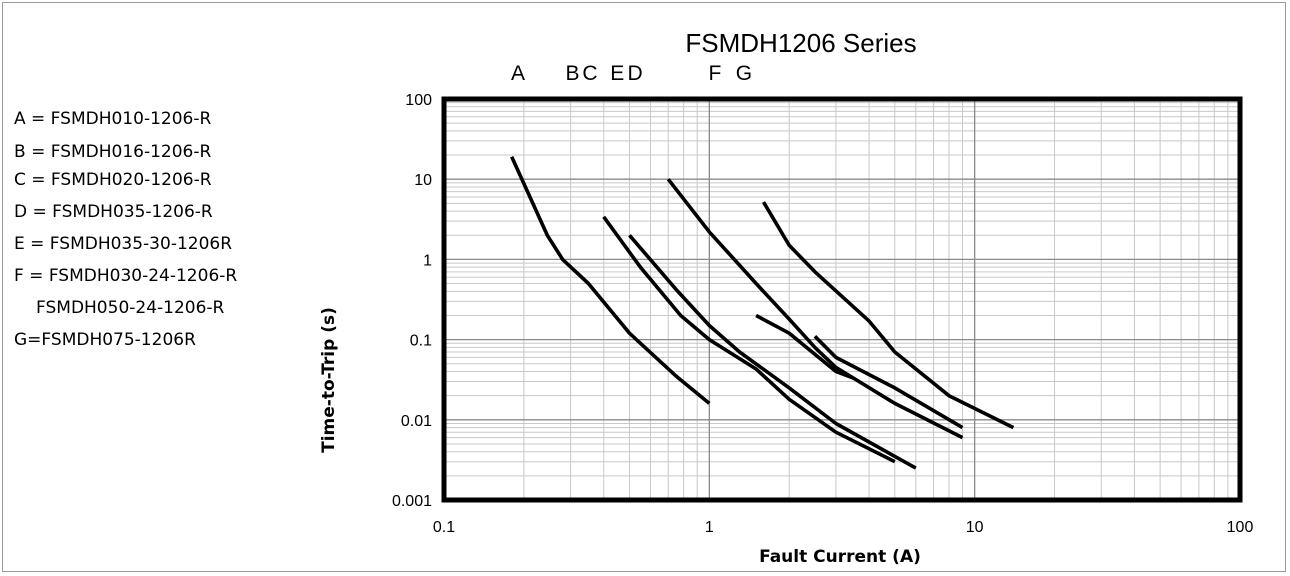 This screenshot has height=576, width=1290. I want to click on curve-letter-g: G, so click(744, 73).